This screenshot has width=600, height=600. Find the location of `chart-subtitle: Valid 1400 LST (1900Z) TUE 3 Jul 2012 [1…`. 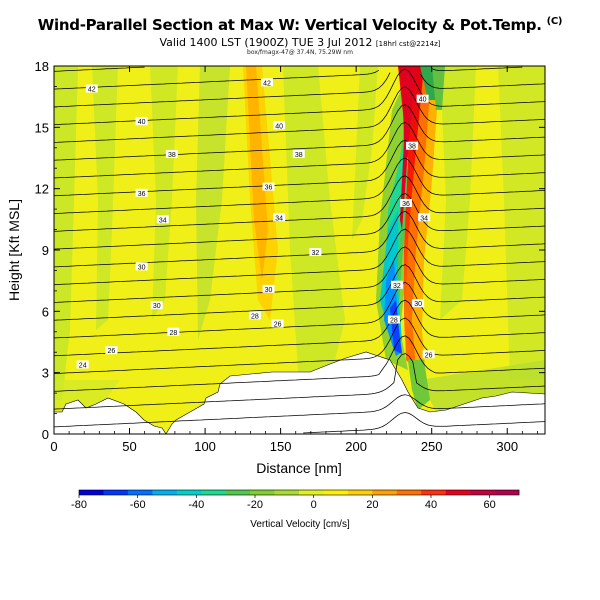

chart-subtitle: Valid 1400 LST (1900Z) TUE 3 Jul 2012 [1… is located at coordinates (300, 42).